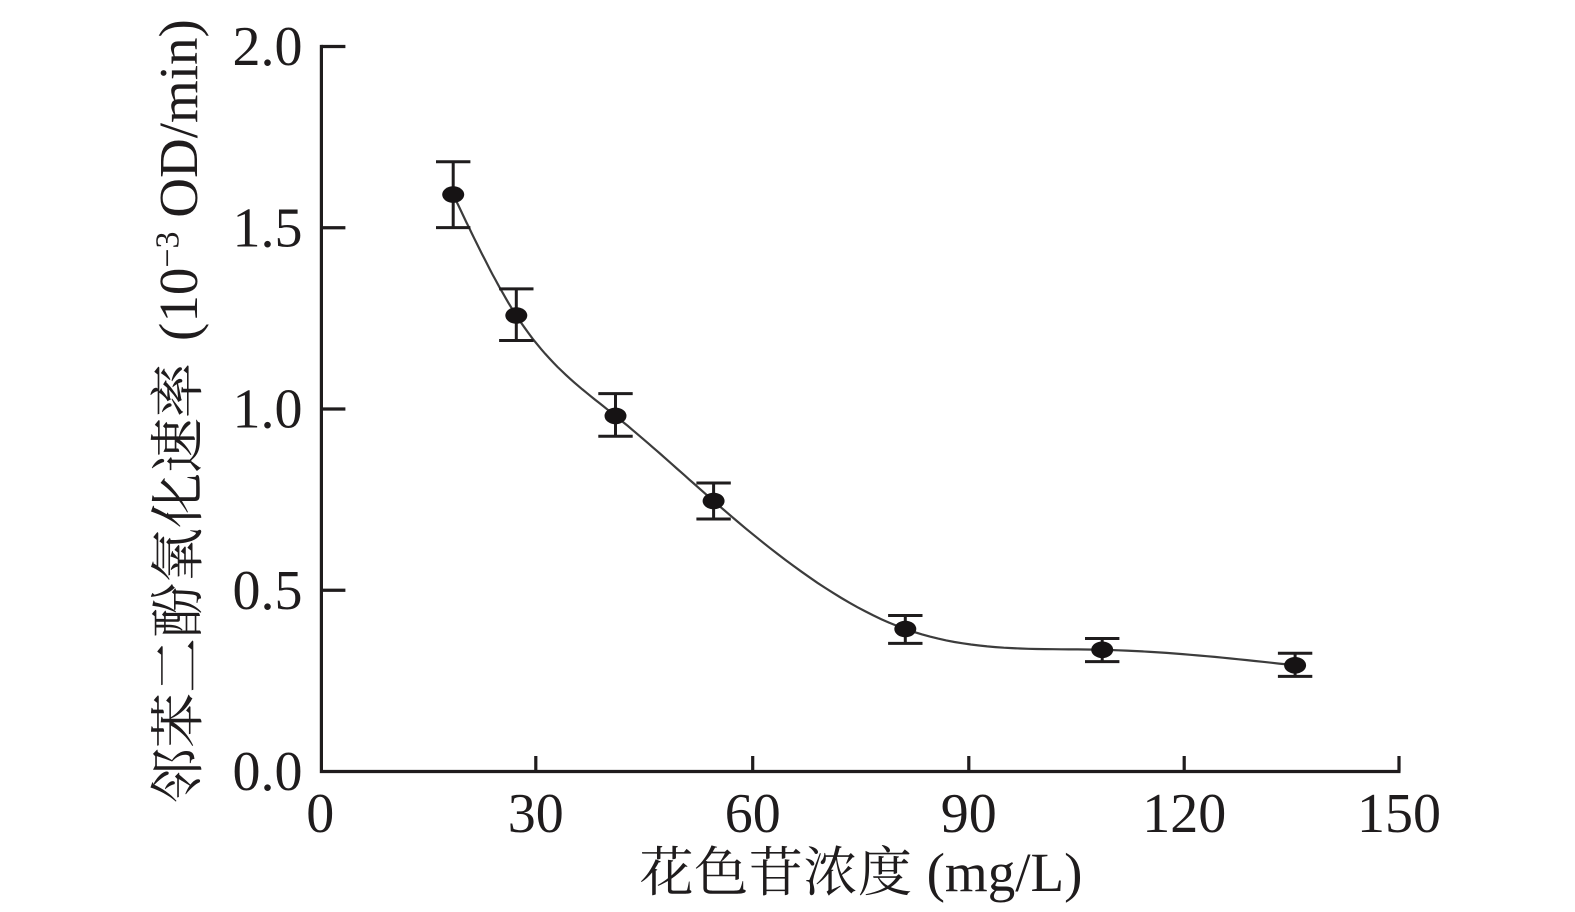 The width and height of the screenshot is (1575, 912). I want to click on svg-text: (10−3 OD/min), so click(178, 180).